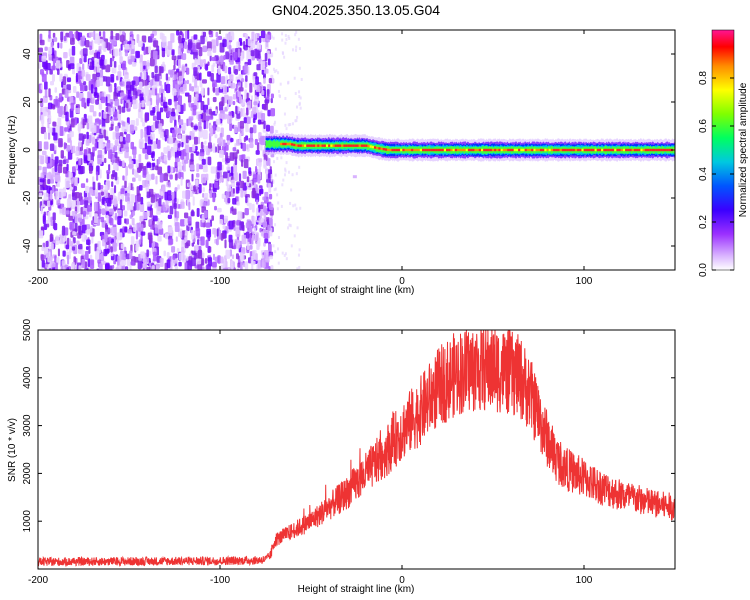  I want to click on colorbar-label: Normalized spectral amplitude, so click(743, 149).